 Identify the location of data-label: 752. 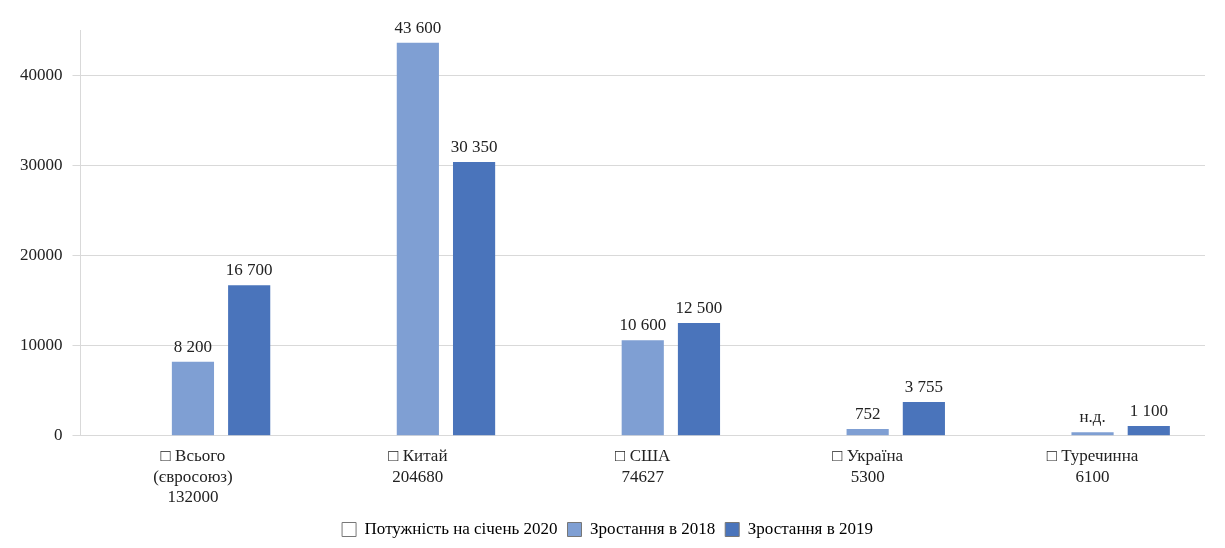
(867, 413).